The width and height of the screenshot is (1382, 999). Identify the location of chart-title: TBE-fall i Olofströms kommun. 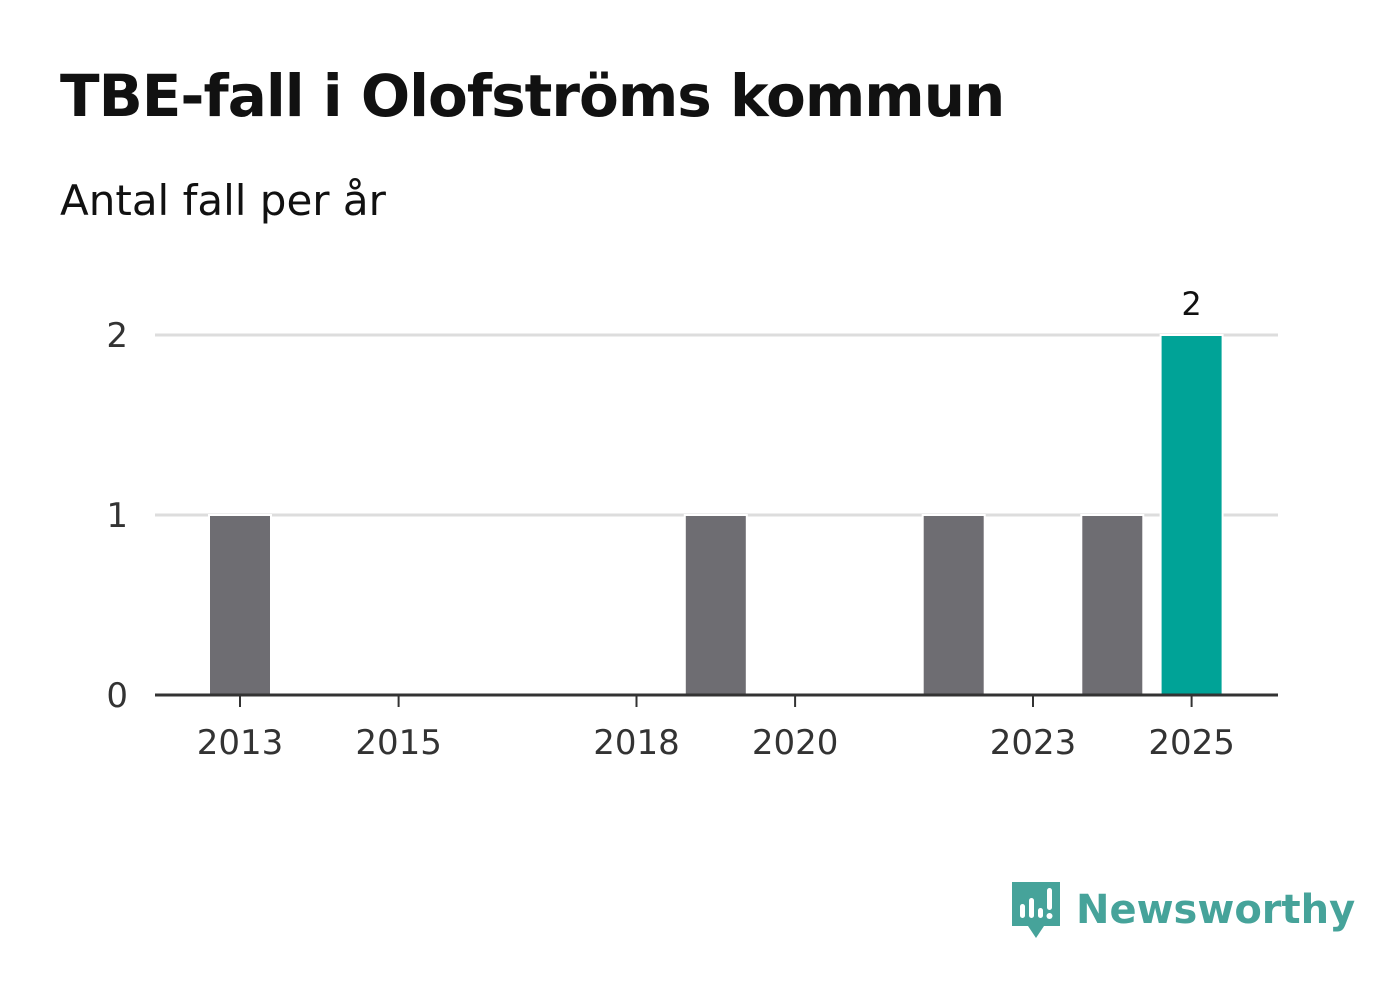
(532, 96).